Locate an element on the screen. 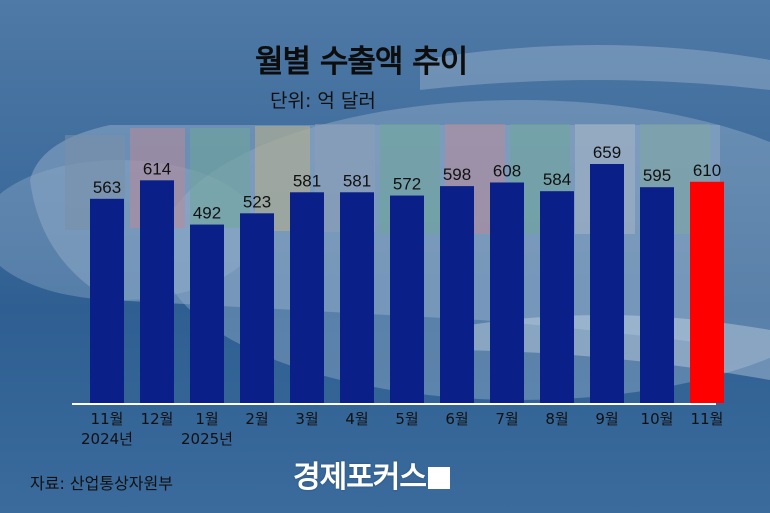 The height and width of the screenshot is (513, 770). data-label-9: 608 is located at coordinates (507, 170).